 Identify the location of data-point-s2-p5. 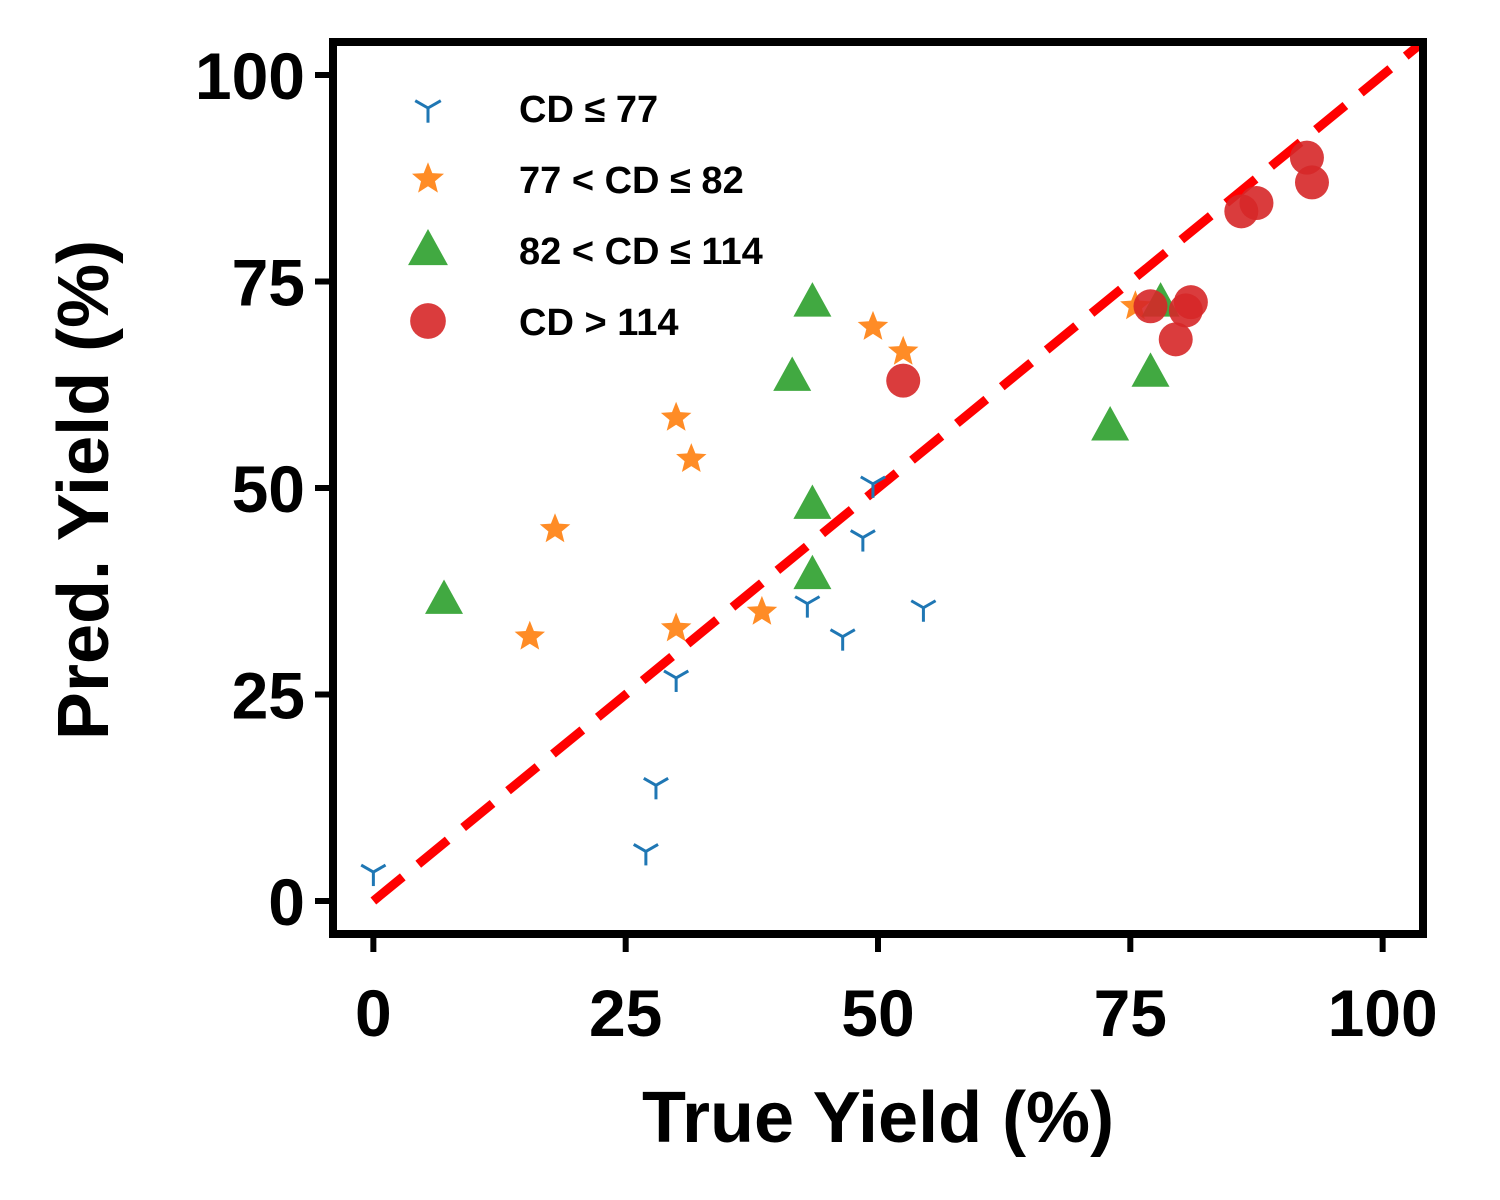
(1110, 423).